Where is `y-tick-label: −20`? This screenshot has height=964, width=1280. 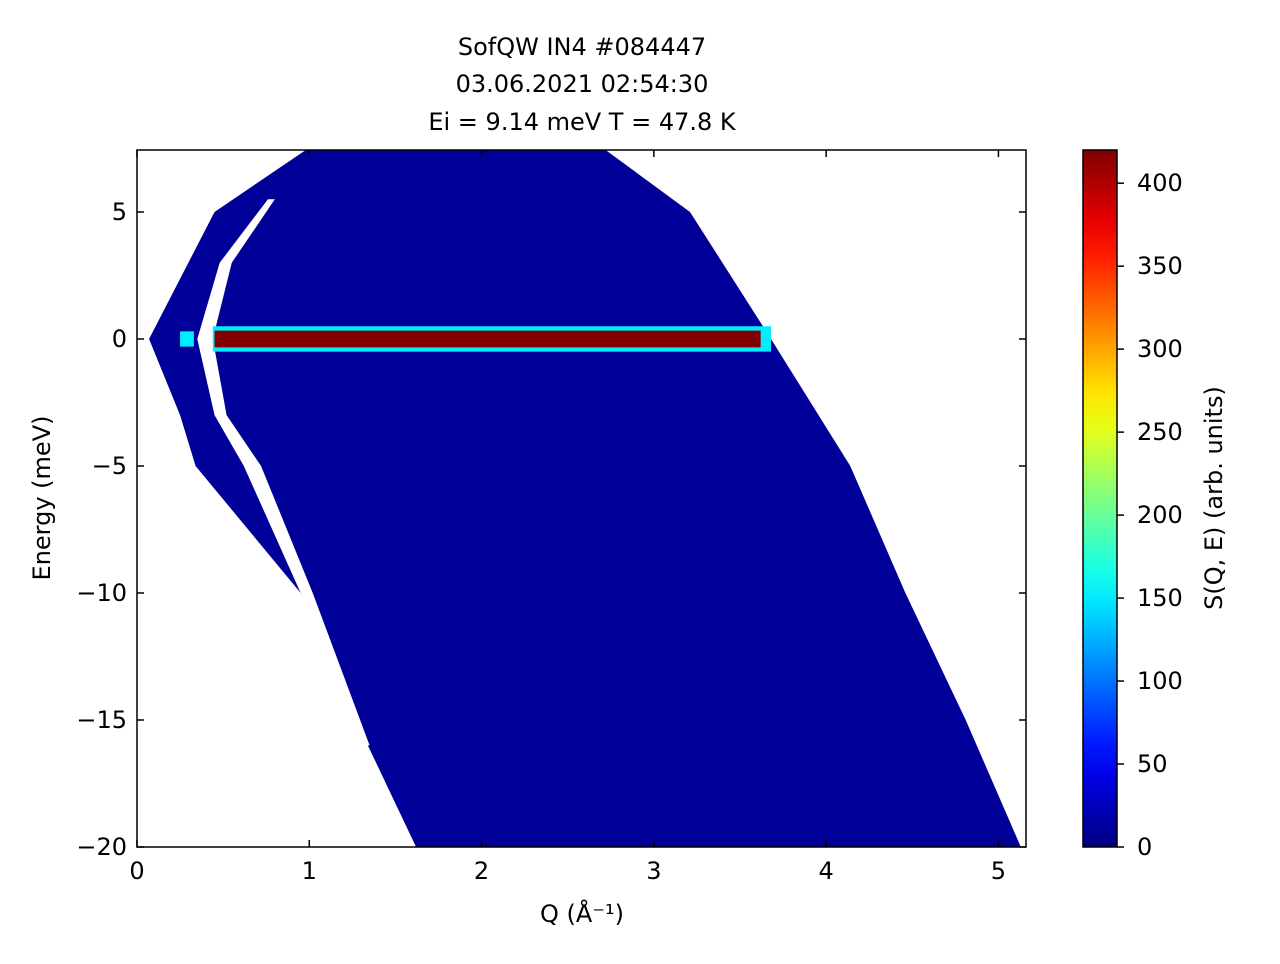
y-tick-label: −20 is located at coordinates (101, 847).